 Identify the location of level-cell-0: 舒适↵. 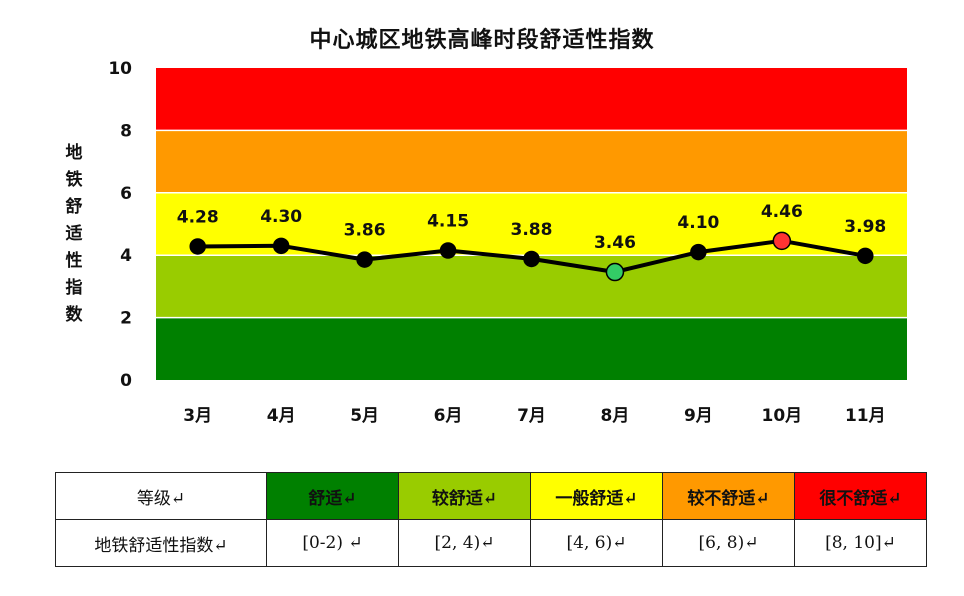
(332, 496).